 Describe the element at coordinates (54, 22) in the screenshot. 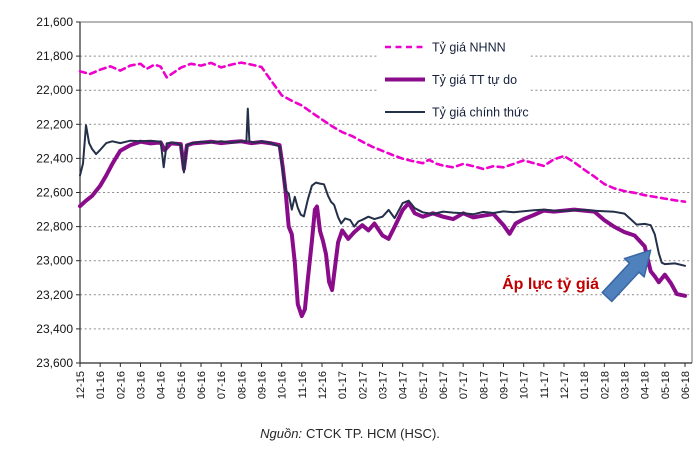

I see `y-tick-label: 21,600` at that location.